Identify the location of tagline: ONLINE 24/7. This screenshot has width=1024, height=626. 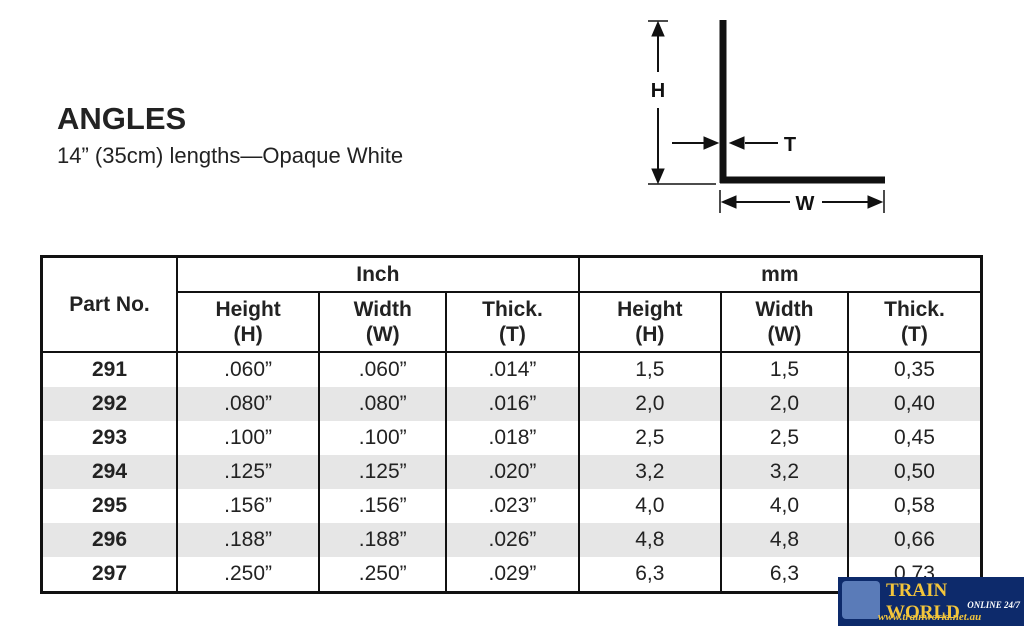
(993, 605).